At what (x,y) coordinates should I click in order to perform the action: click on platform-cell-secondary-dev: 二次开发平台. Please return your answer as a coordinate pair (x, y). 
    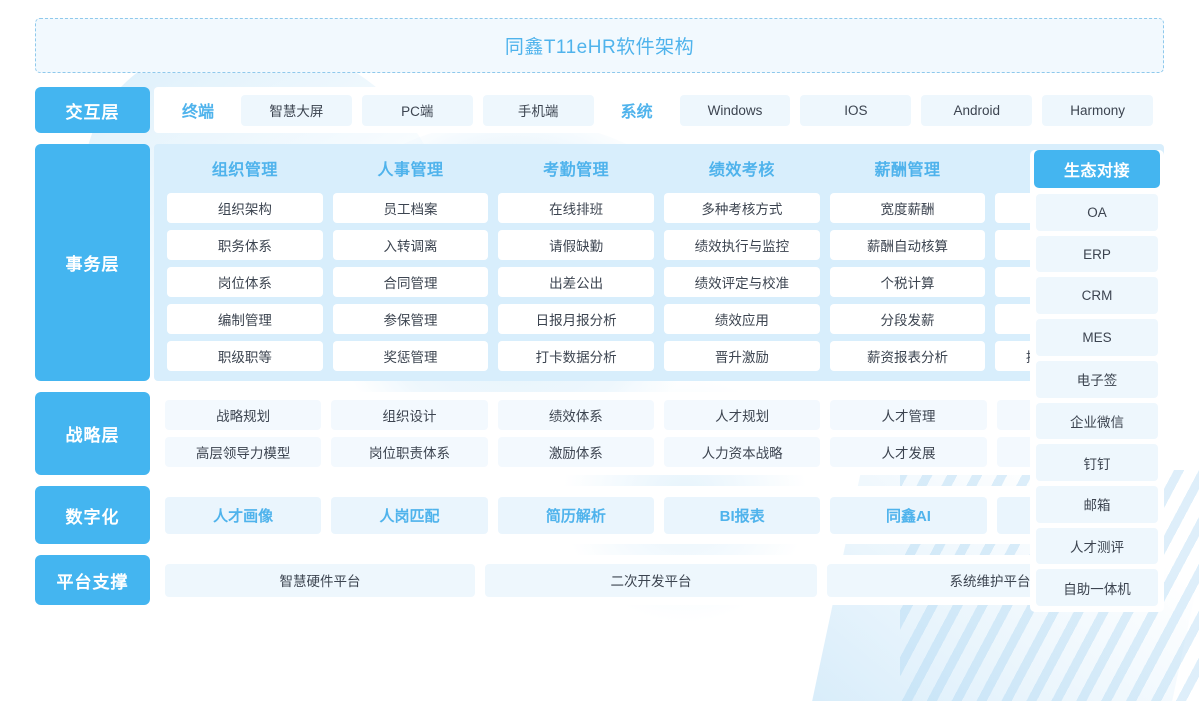
    Looking at the image, I should click on (651, 580).